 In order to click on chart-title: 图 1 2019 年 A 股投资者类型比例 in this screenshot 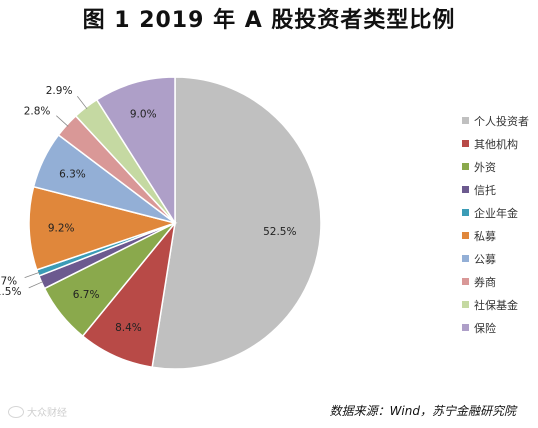, I will do `click(269, 20)`.